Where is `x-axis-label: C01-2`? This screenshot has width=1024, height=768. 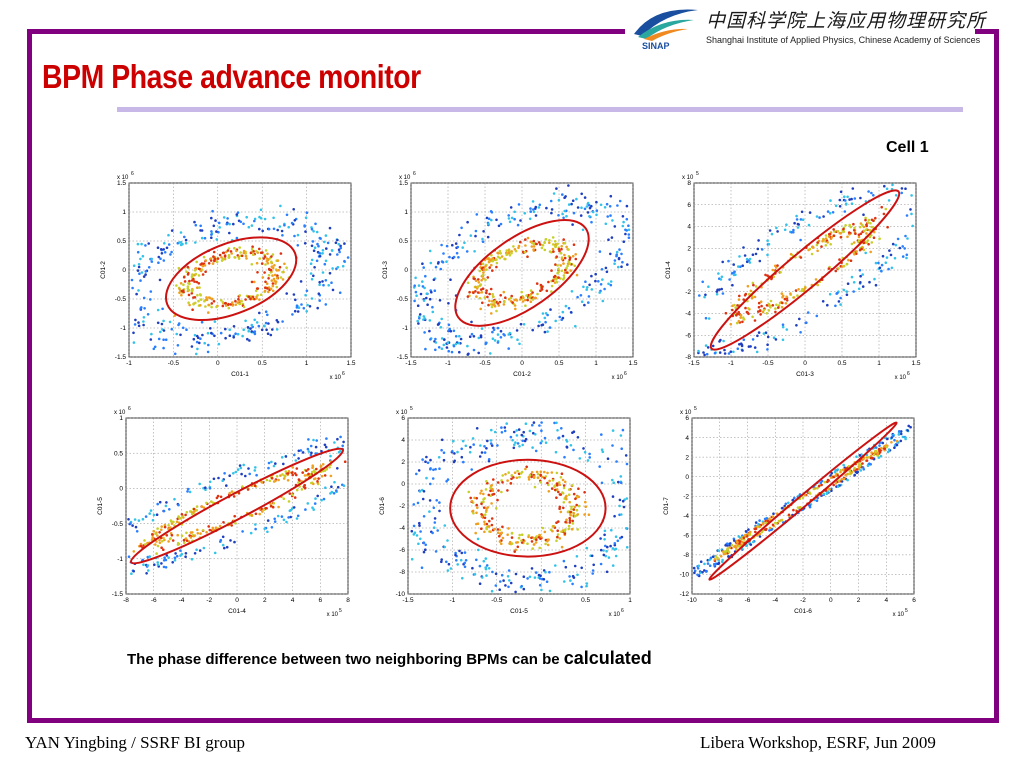 x-axis-label: C01-2 is located at coordinates (522, 374).